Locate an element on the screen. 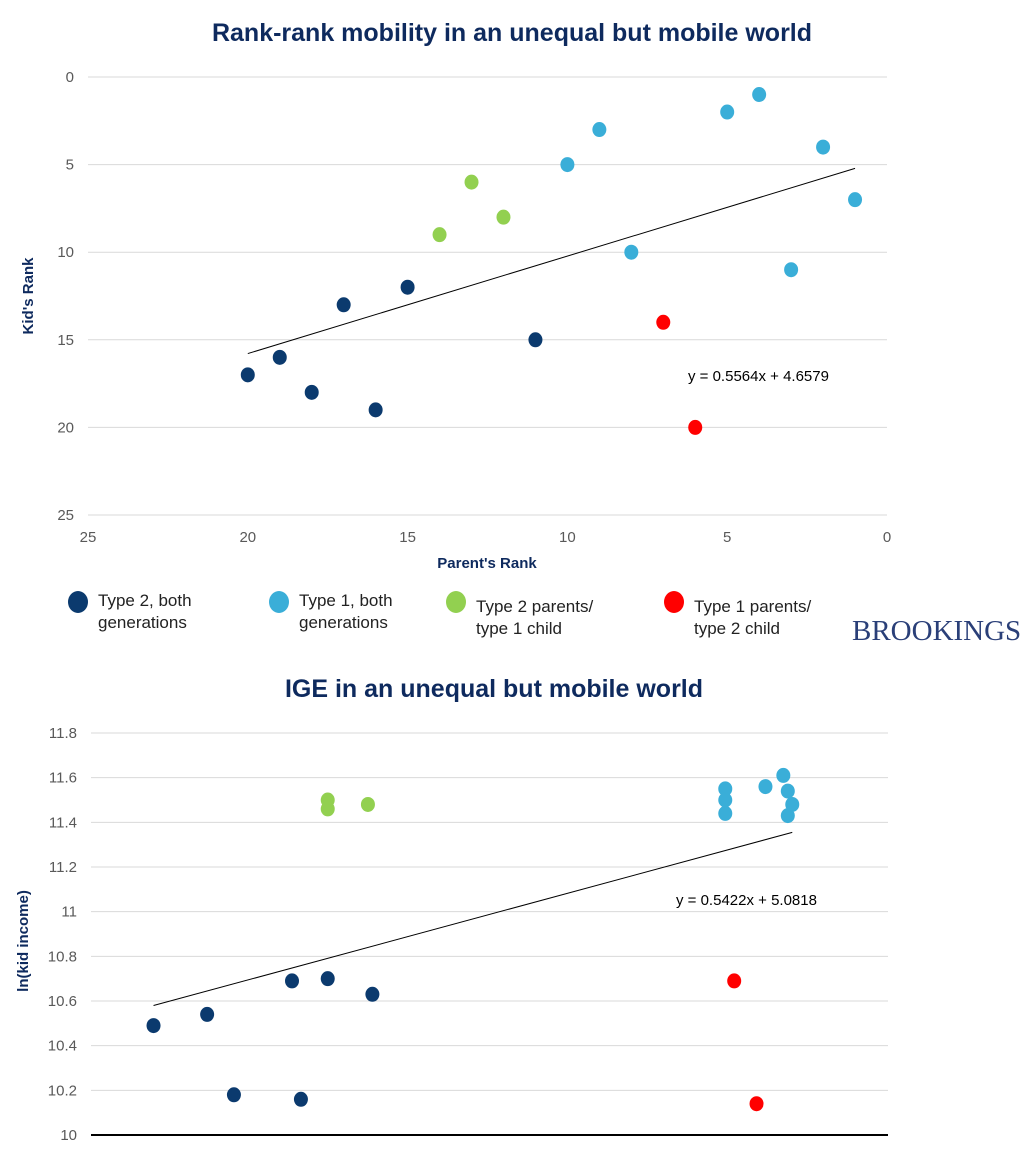 This screenshot has width=1024, height=1152. y-tick-label: 11.2 is located at coordinates (63, 867).